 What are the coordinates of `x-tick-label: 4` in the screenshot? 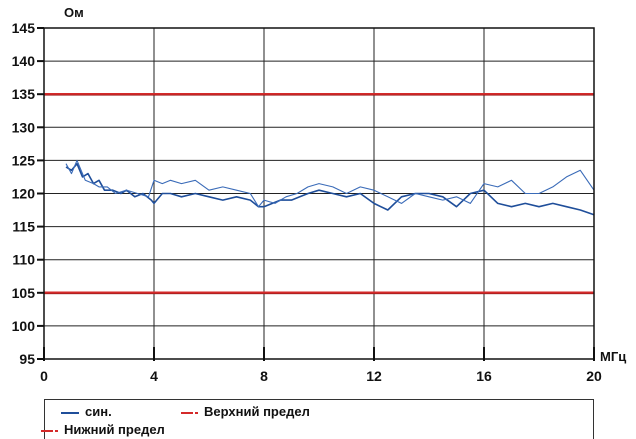 It's located at (154, 376).